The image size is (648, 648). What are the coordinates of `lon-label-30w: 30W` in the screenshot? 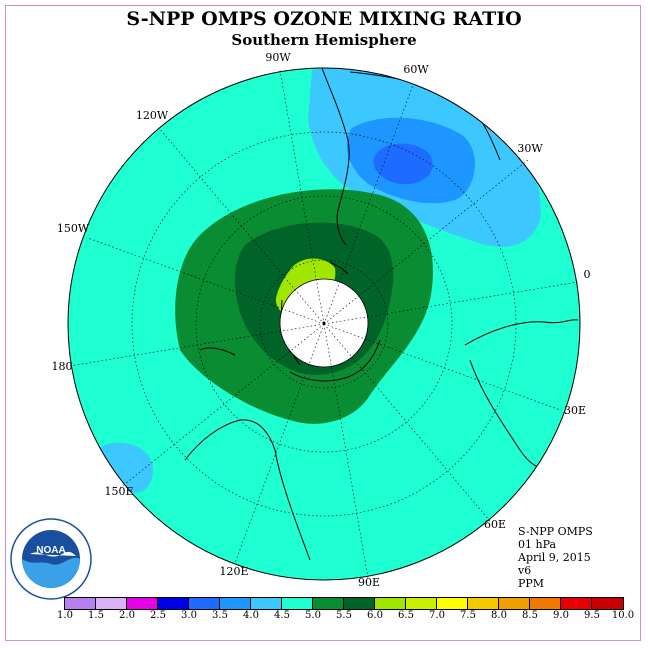 It's located at (530, 148).